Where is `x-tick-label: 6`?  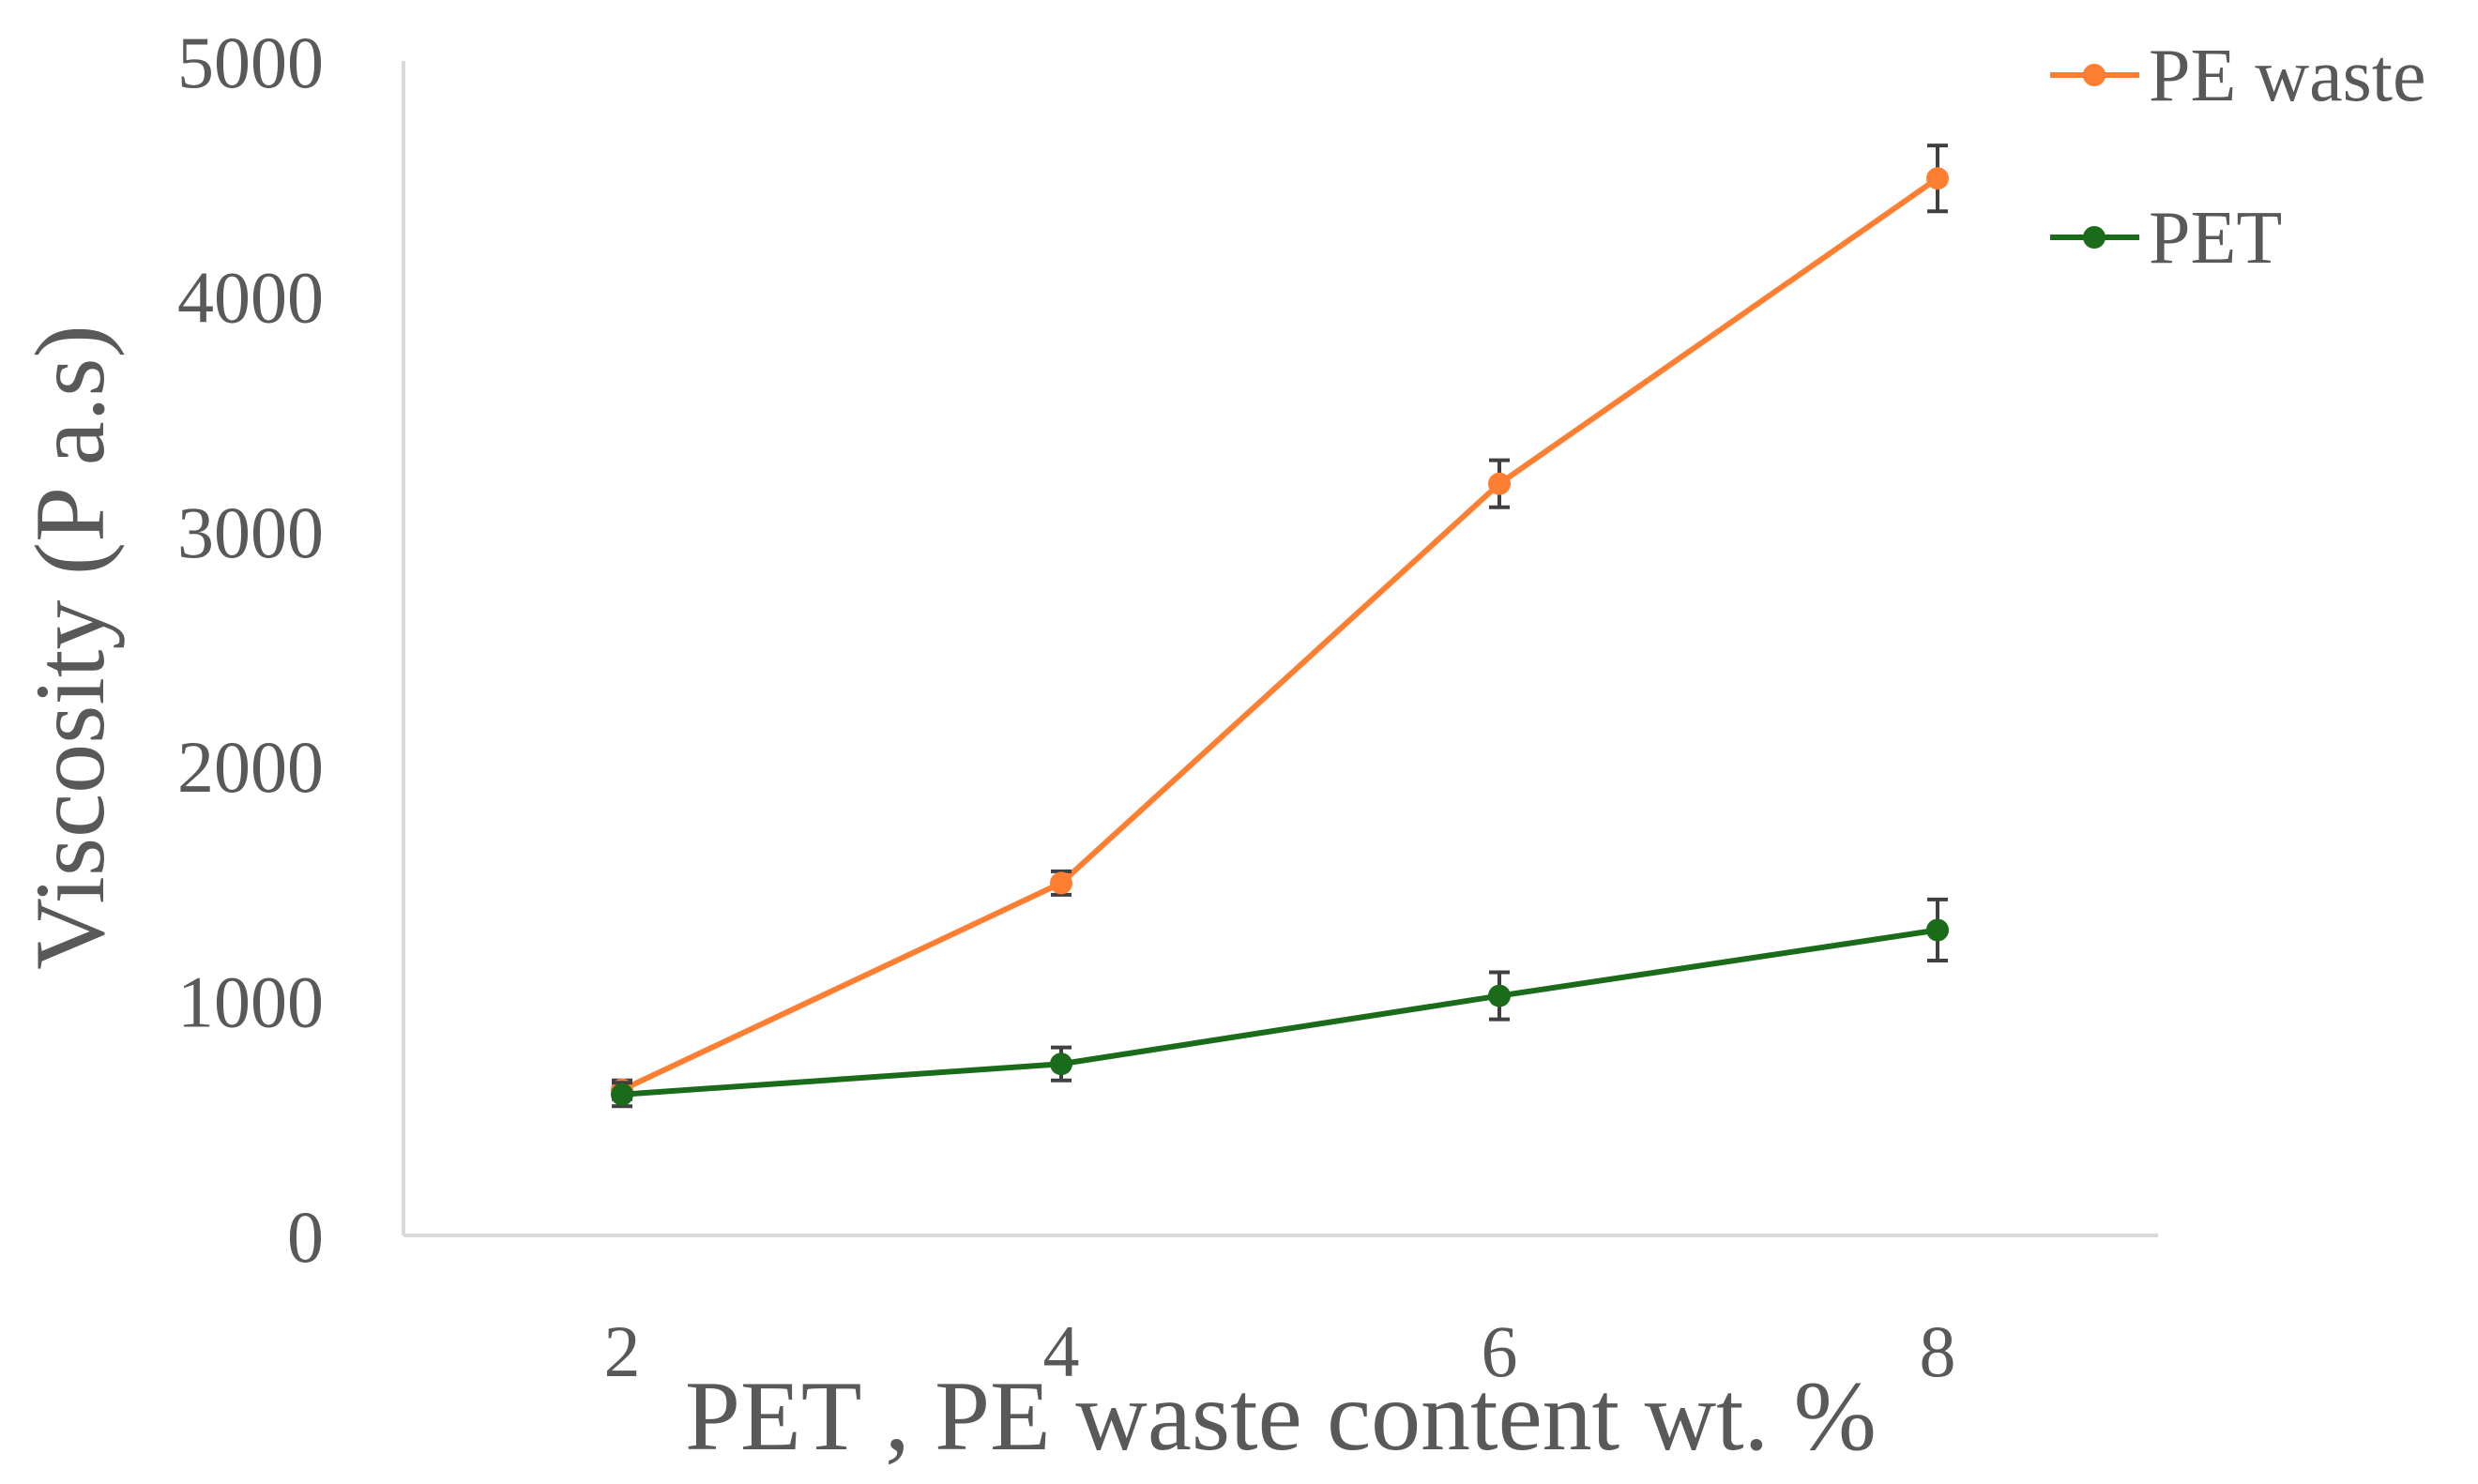
x-tick-label: 6 is located at coordinates (1500, 1351).